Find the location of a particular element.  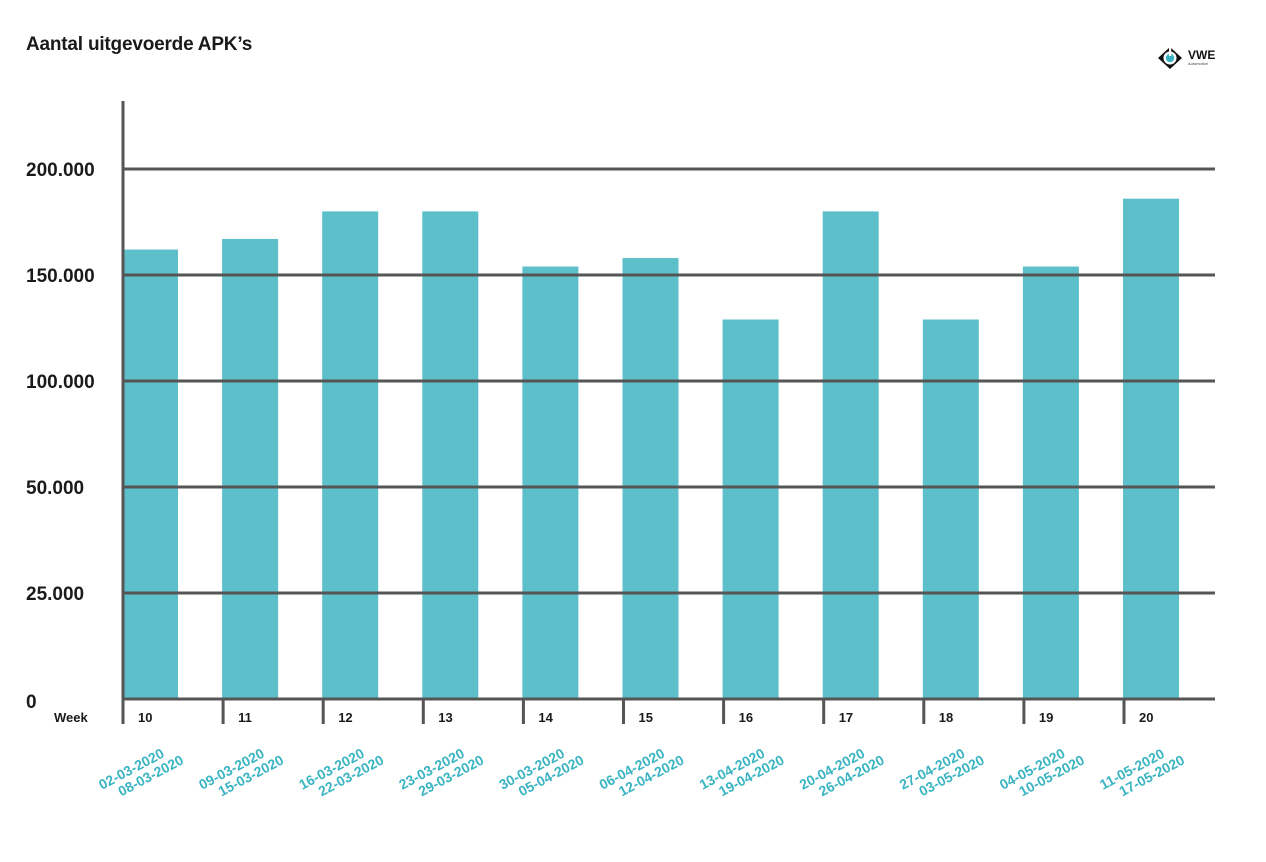

week-number-19: 19 is located at coordinates (1046, 717).